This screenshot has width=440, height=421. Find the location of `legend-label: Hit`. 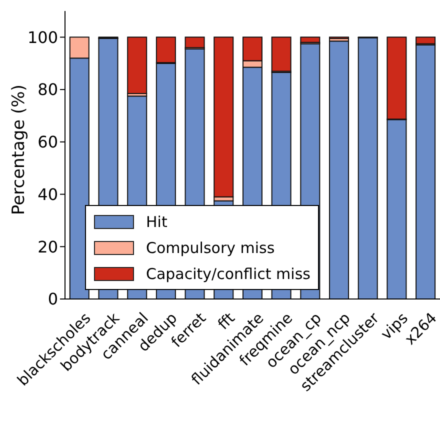

legend-label: Hit is located at coordinates (157, 222).